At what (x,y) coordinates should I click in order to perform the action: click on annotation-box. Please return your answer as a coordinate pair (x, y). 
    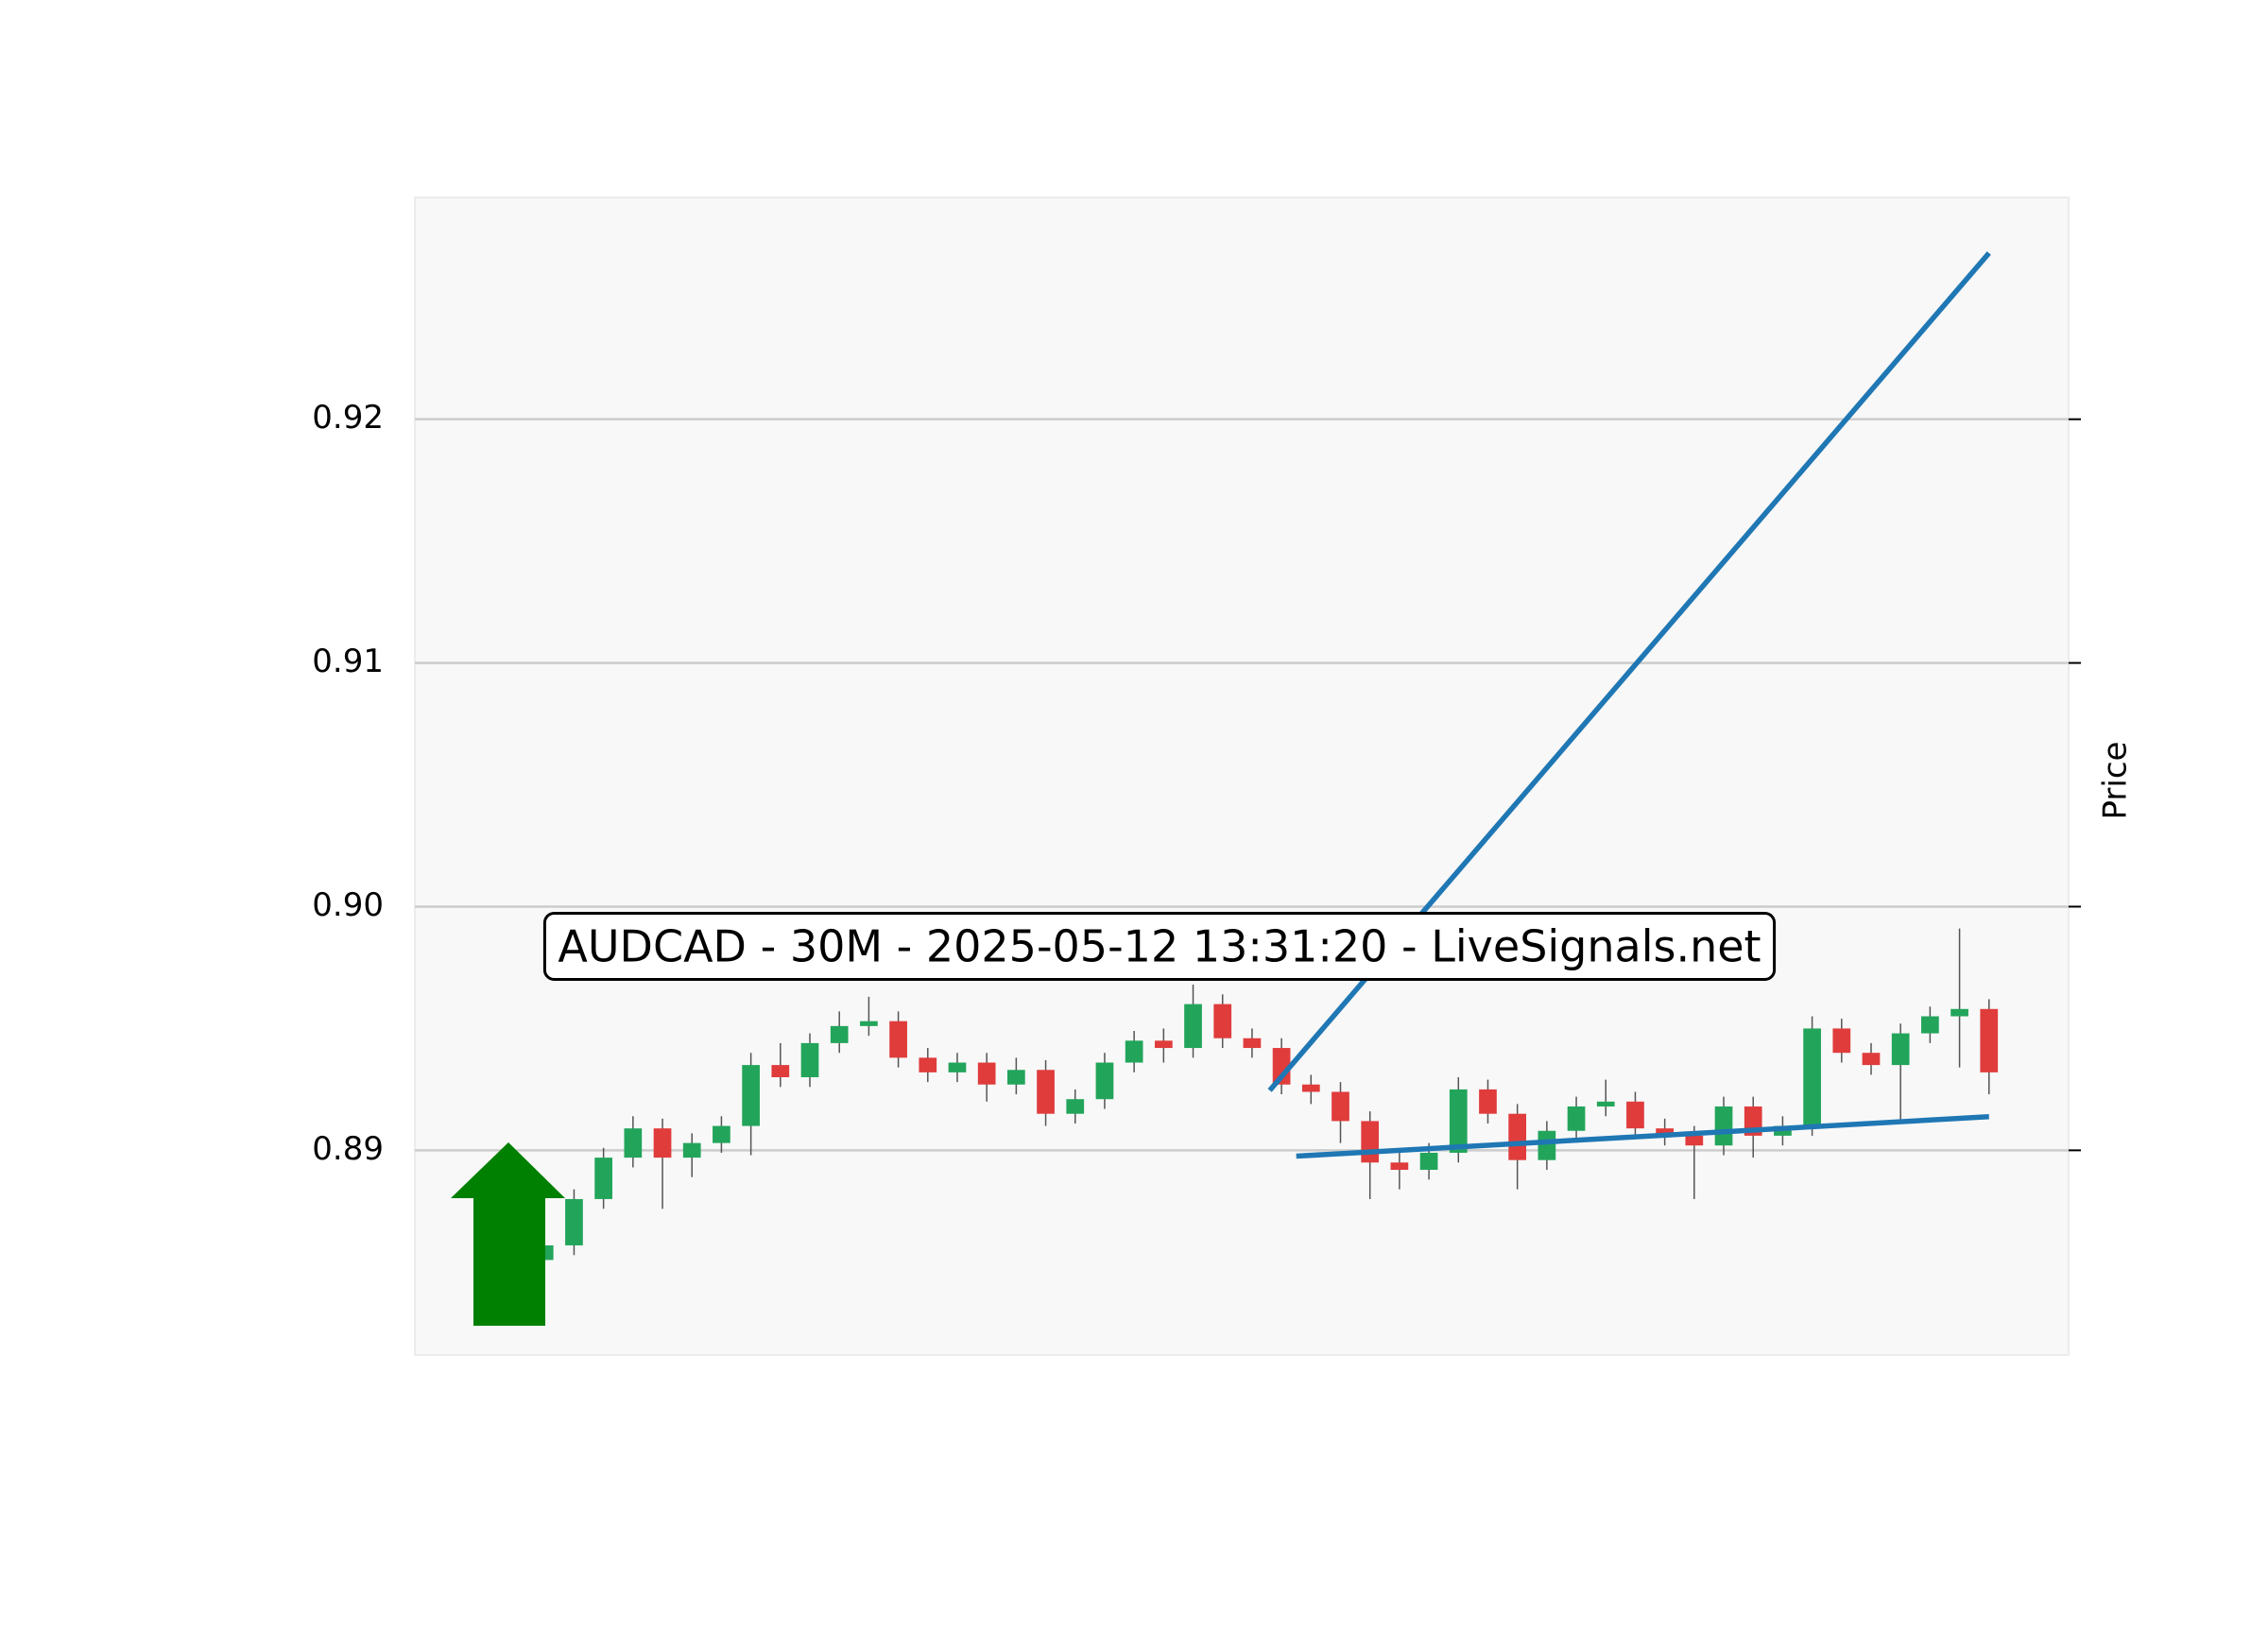
    Looking at the image, I should click on (1159, 947).